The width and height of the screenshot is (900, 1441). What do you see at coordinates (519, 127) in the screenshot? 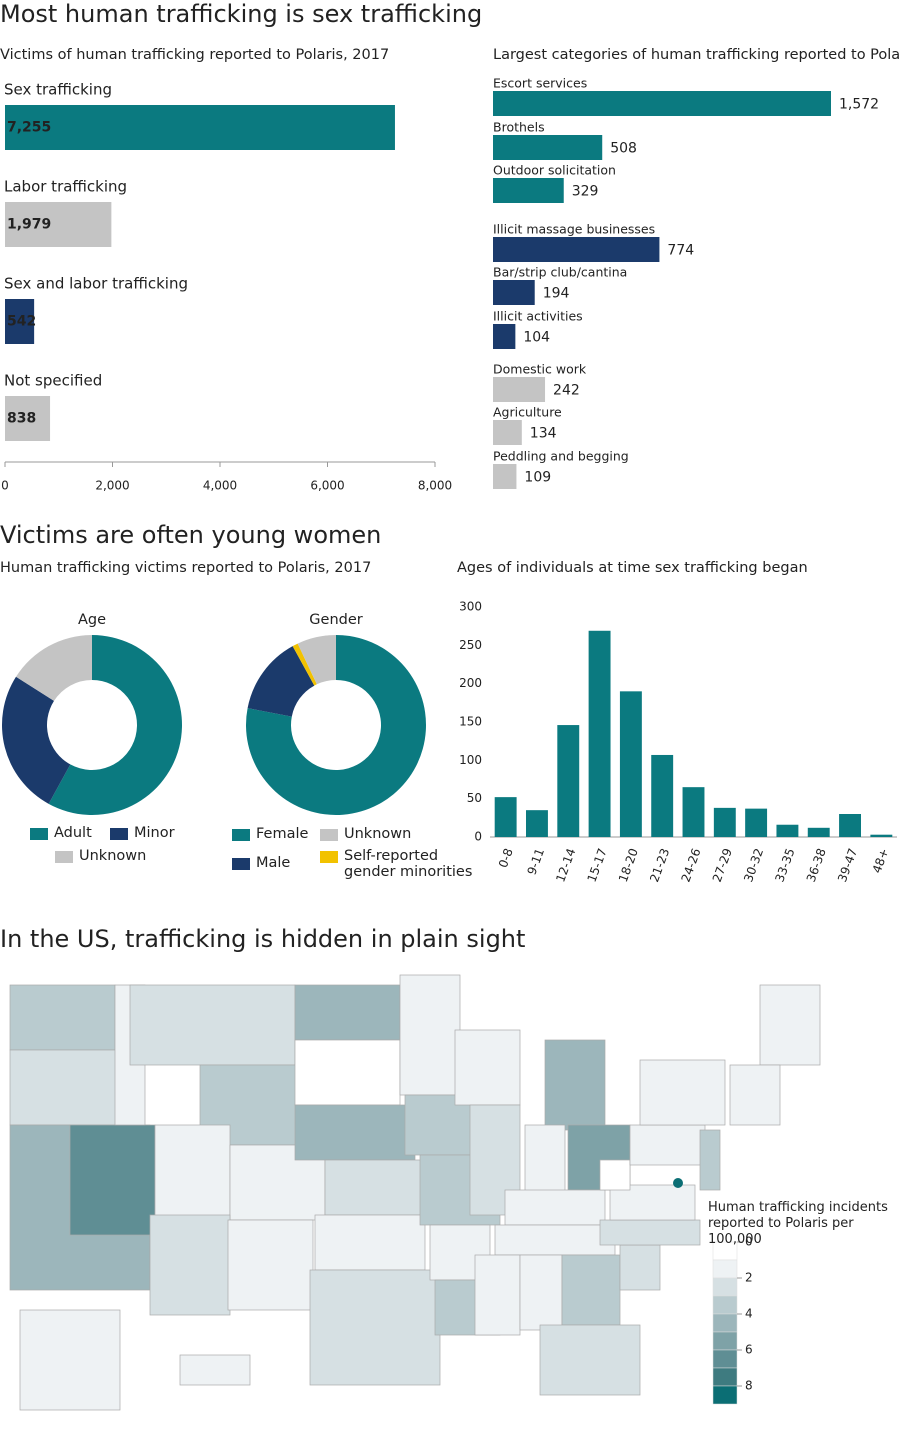
I see `category-label: Brothels` at bounding box center [519, 127].